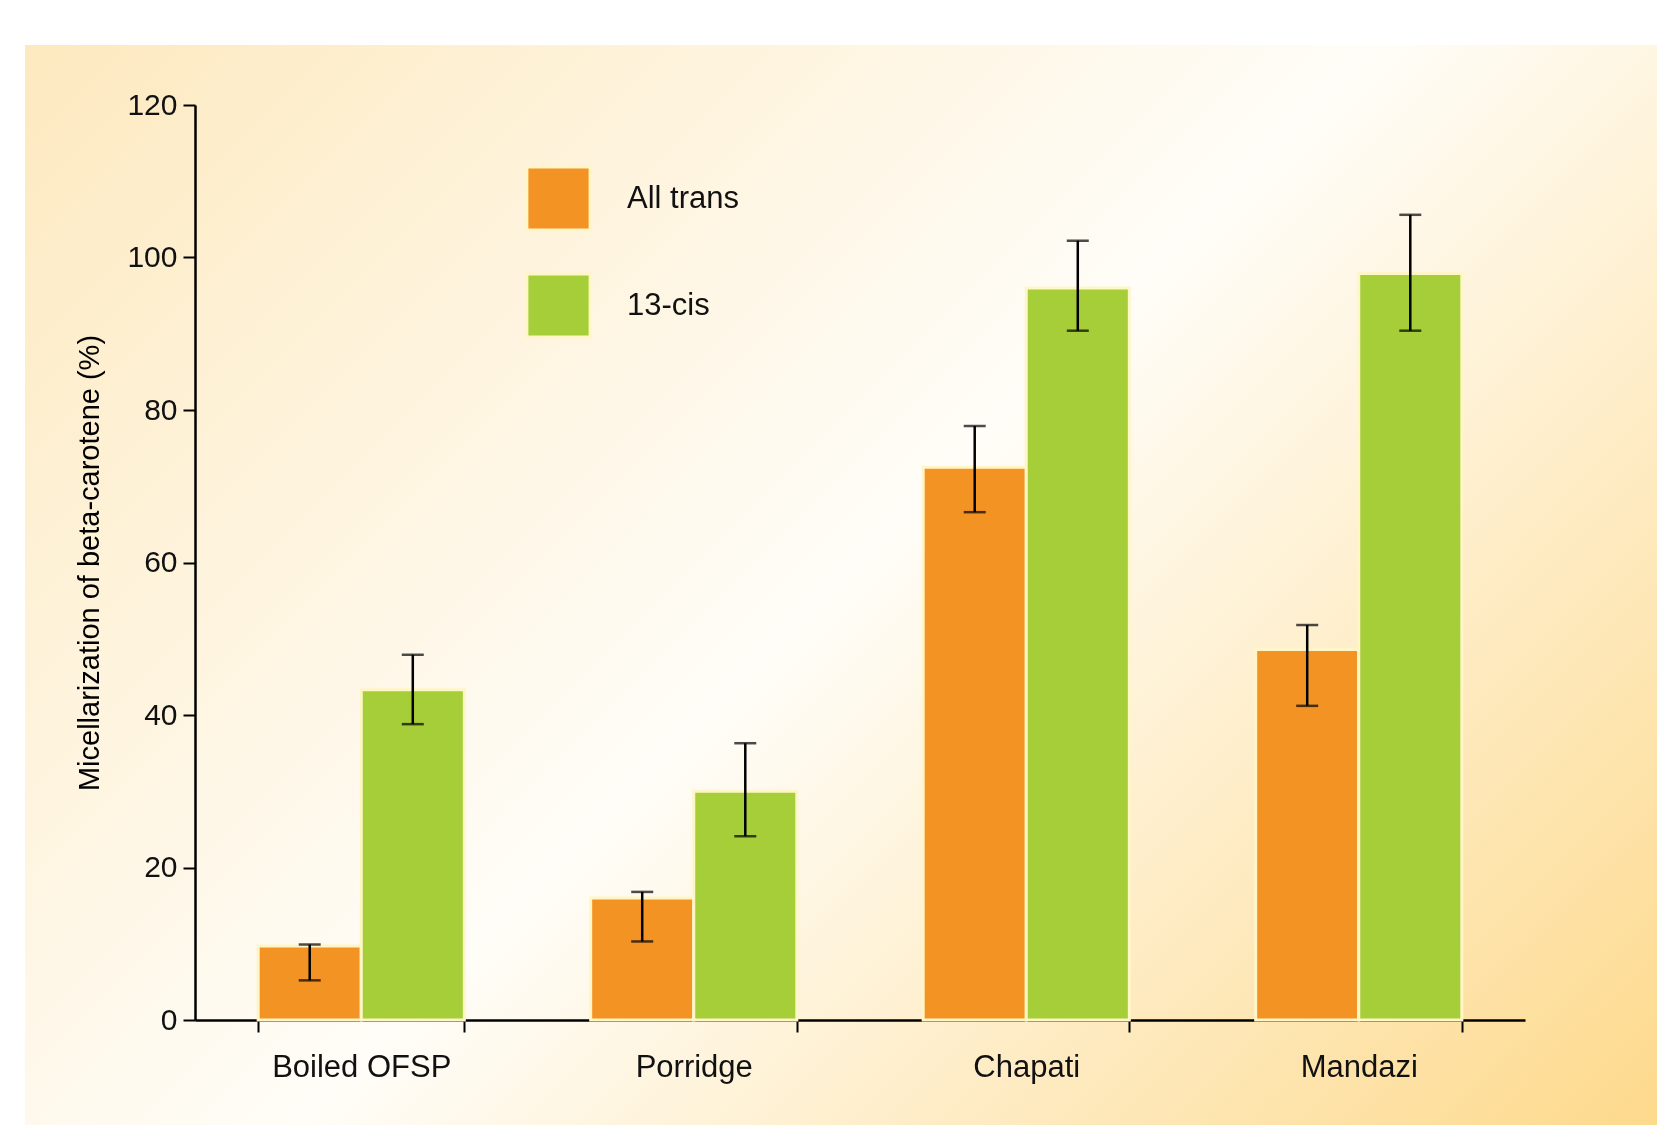 The image size is (1657, 1125). I want to click on y-axis-title: Micellarization of beta-carotene (%), so click(89, 563).